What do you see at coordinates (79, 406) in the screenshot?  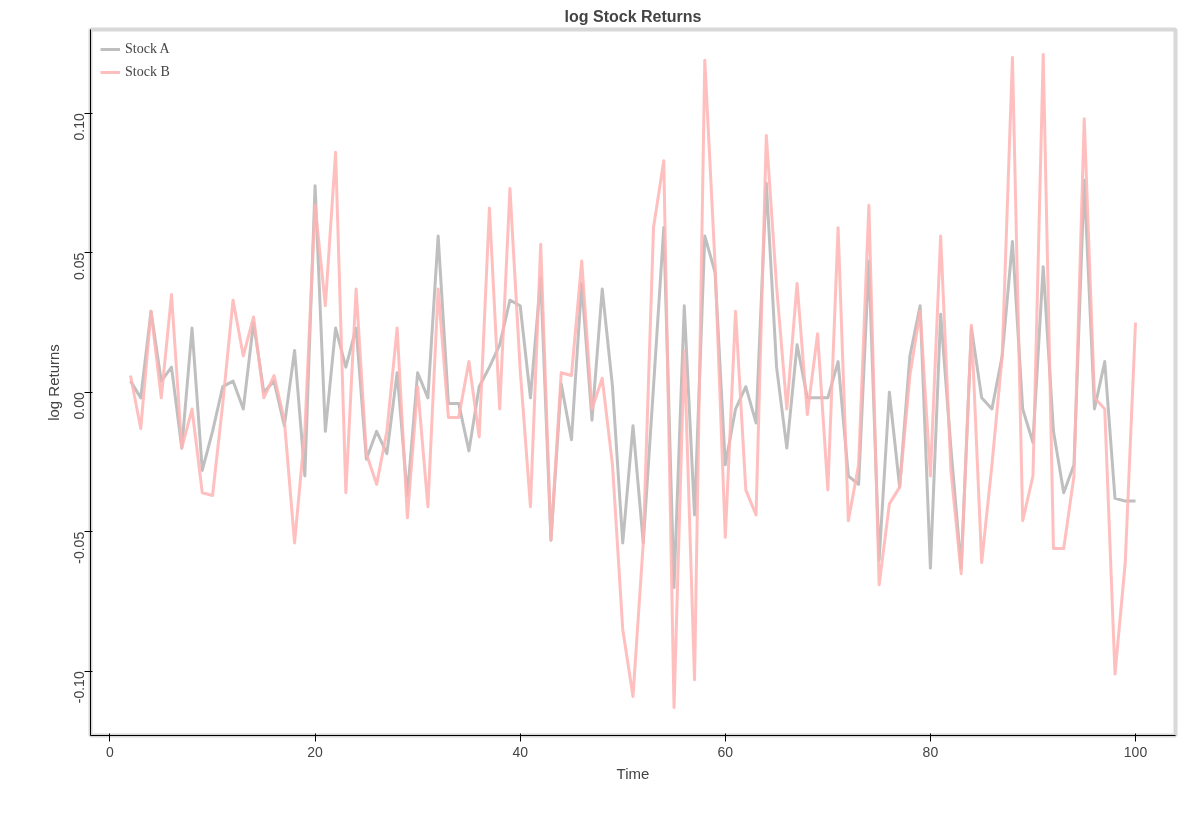 I see `y-tick-label: 0.00` at bounding box center [79, 406].